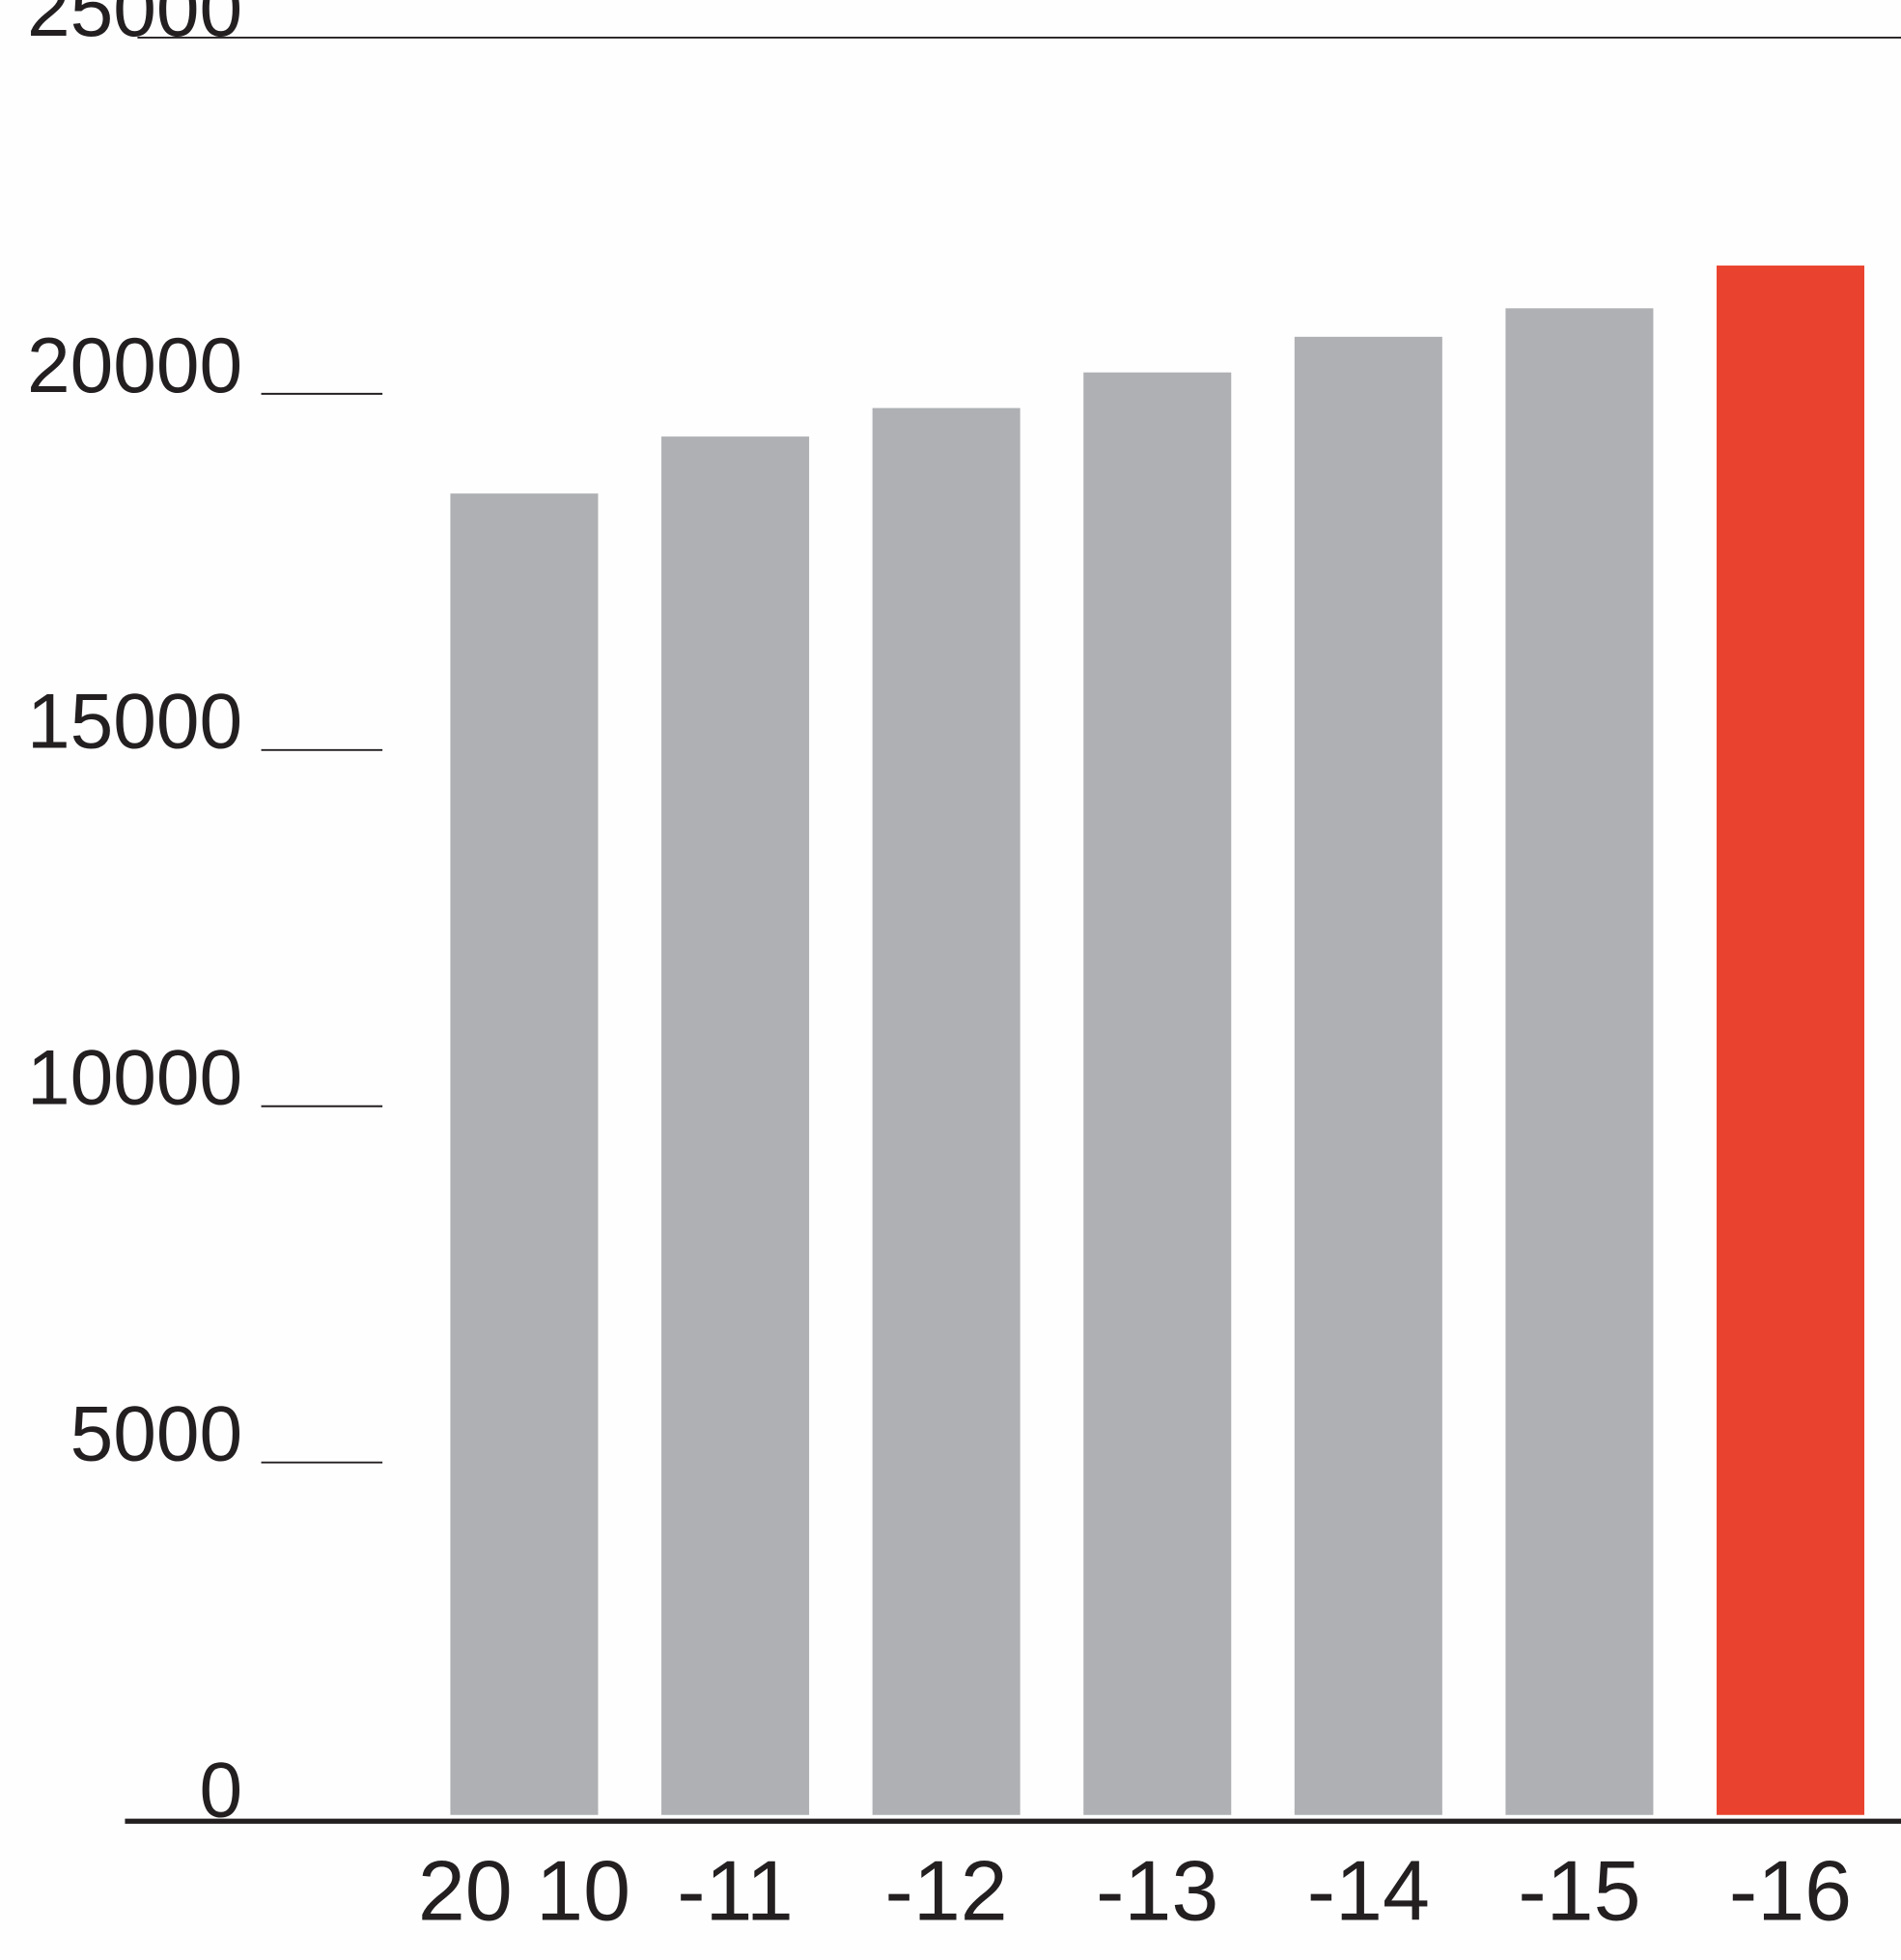  What do you see at coordinates (1579, 1890) in the screenshot?
I see `x-tick-label: -15` at bounding box center [1579, 1890].